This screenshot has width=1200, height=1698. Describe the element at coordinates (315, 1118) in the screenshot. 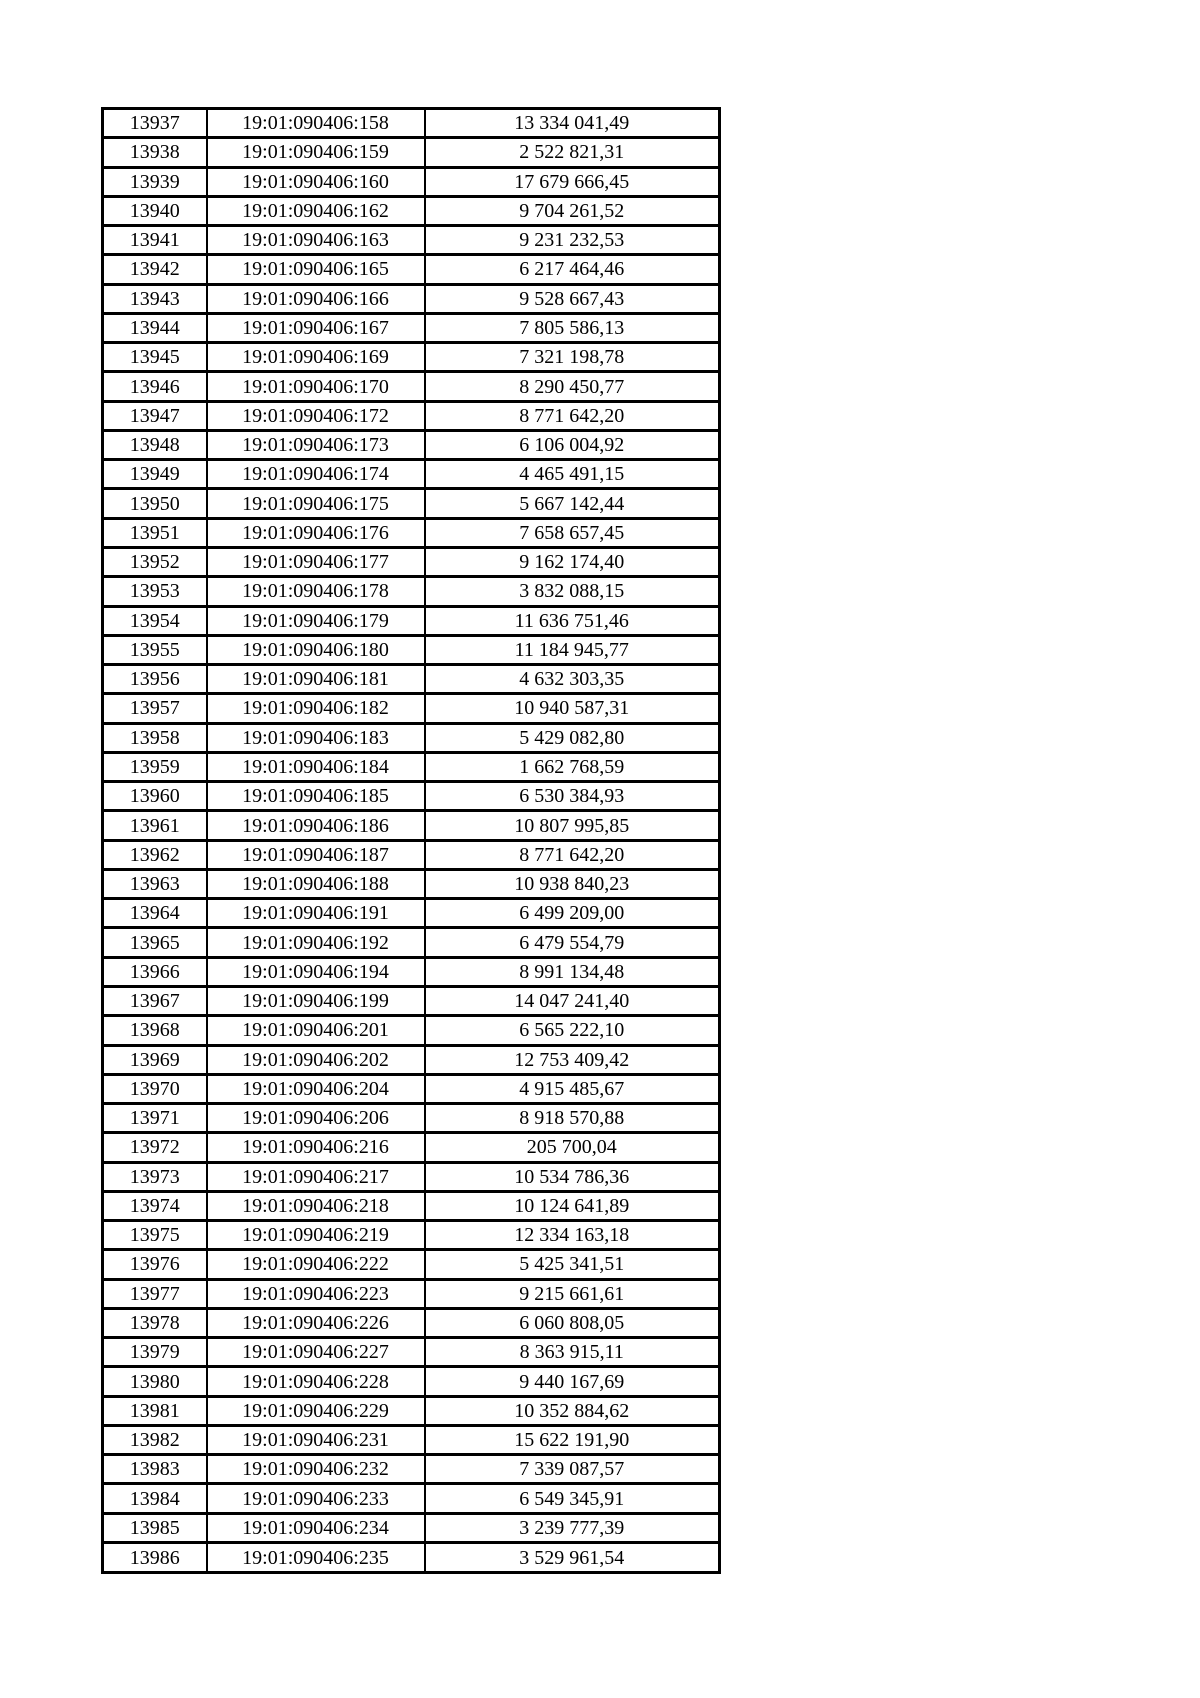

I see `timestamp-cell: 19:01:090406:206` at that location.